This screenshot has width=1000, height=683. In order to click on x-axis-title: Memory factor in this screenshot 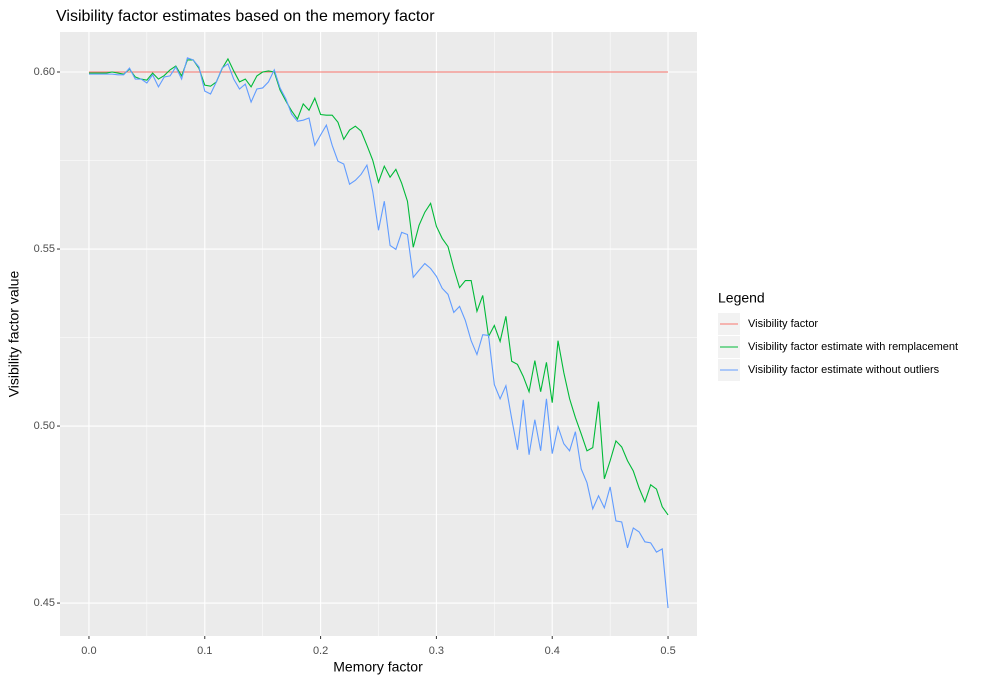, I will do `click(378, 667)`.